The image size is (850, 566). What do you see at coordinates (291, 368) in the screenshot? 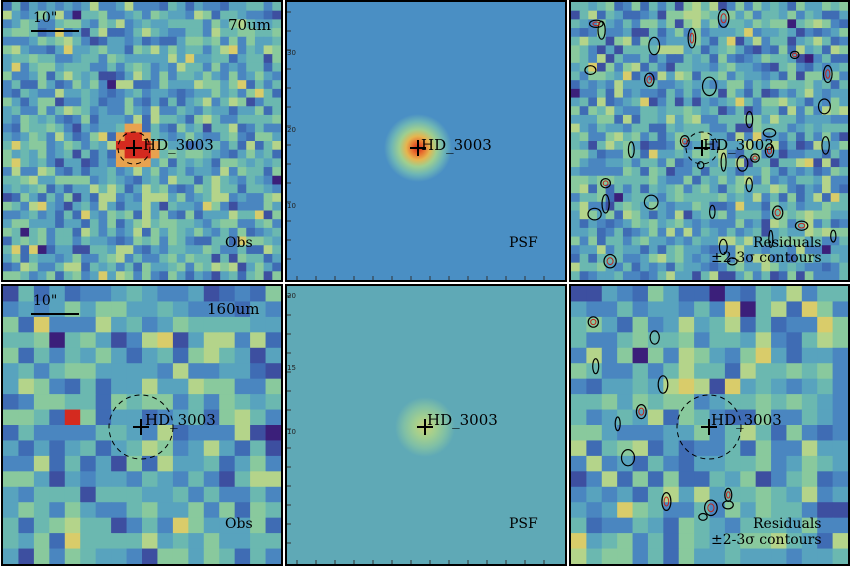
I see `psf-tick-label: 15` at bounding box center [291, 368].